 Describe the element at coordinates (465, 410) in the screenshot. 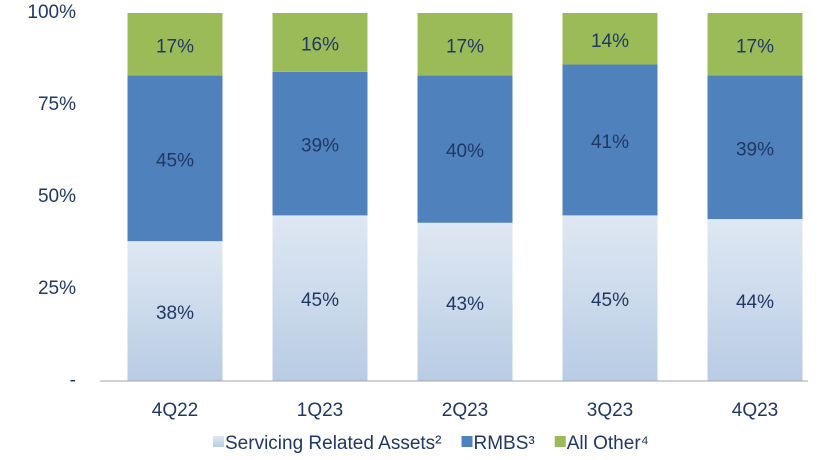

I see `x-tick-label: 2Q23` at that location.